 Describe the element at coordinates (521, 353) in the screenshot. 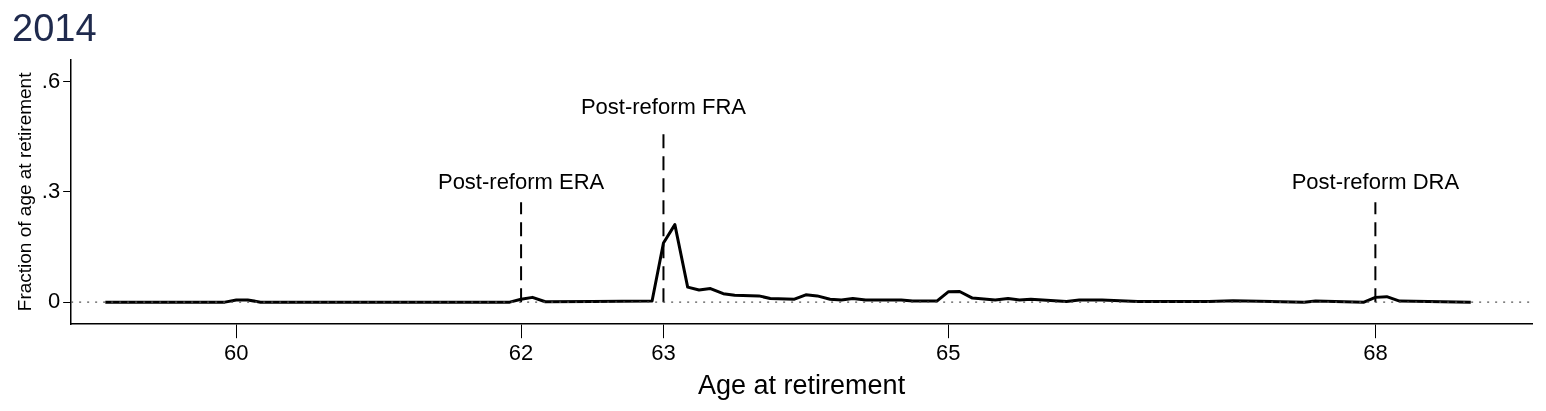

I see `x-tick-label: 62` at that location.